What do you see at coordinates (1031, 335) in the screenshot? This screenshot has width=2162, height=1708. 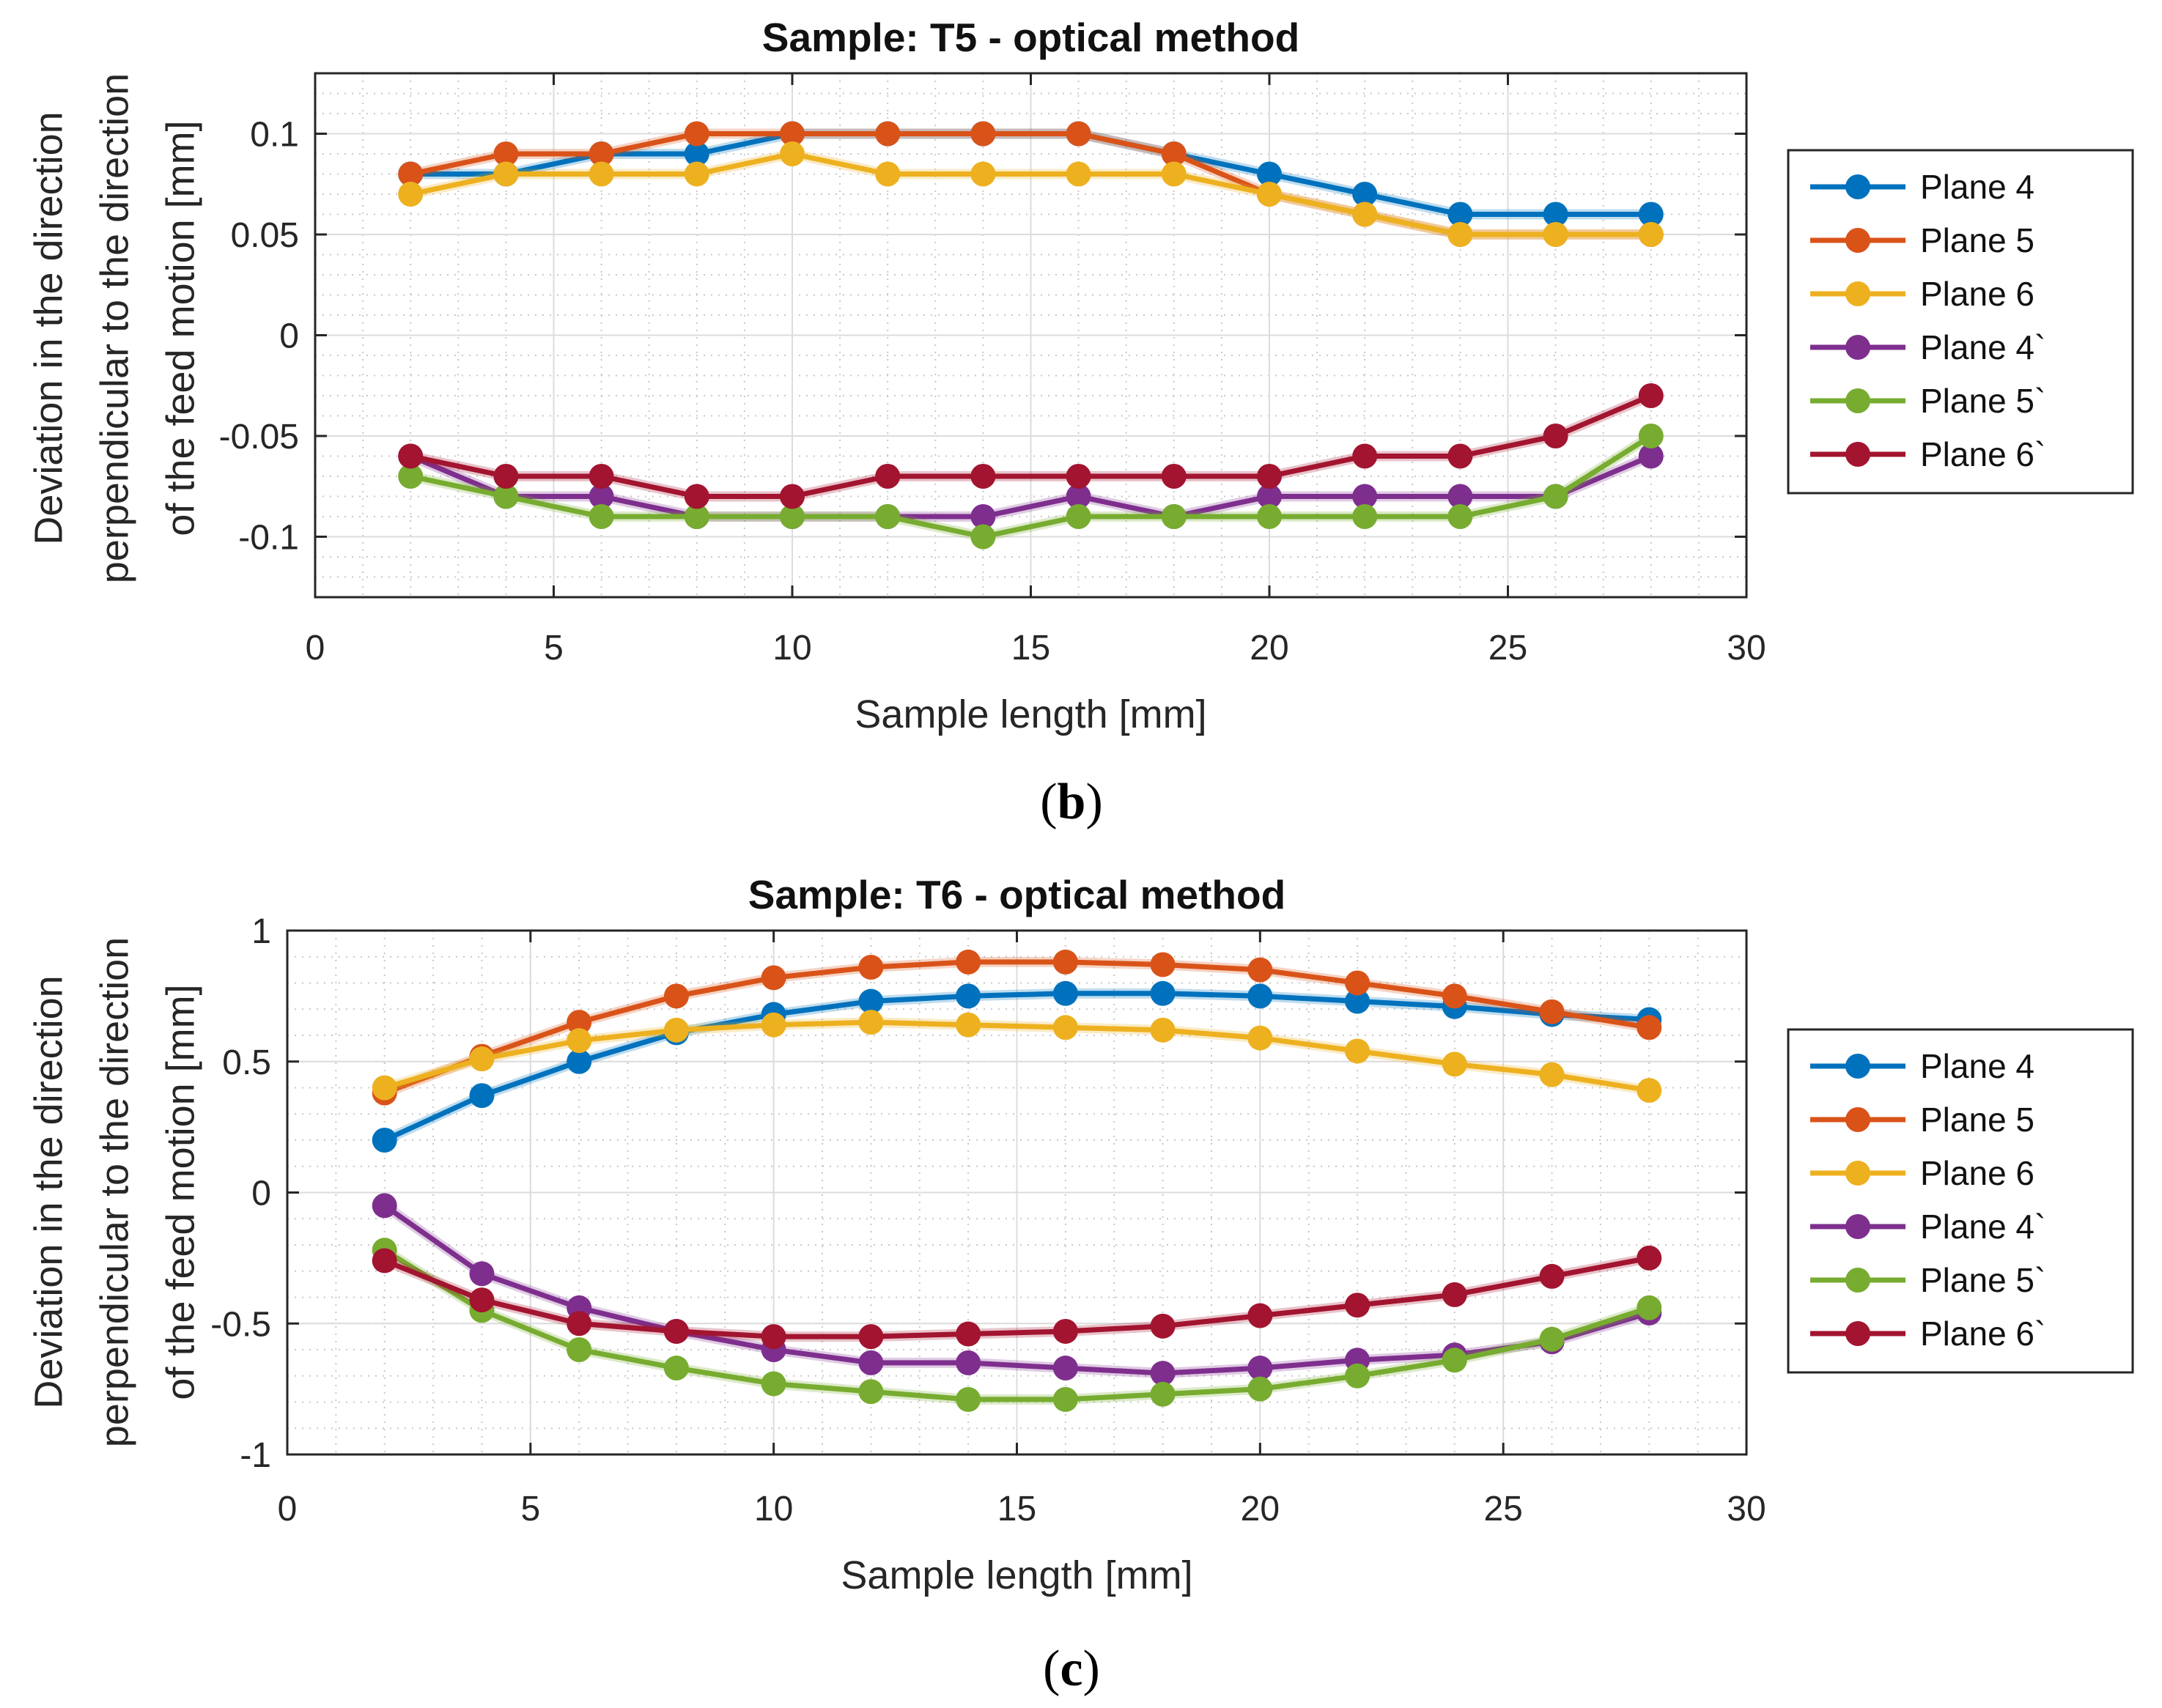 I see `series-group` at bounding box center [1031, 335].